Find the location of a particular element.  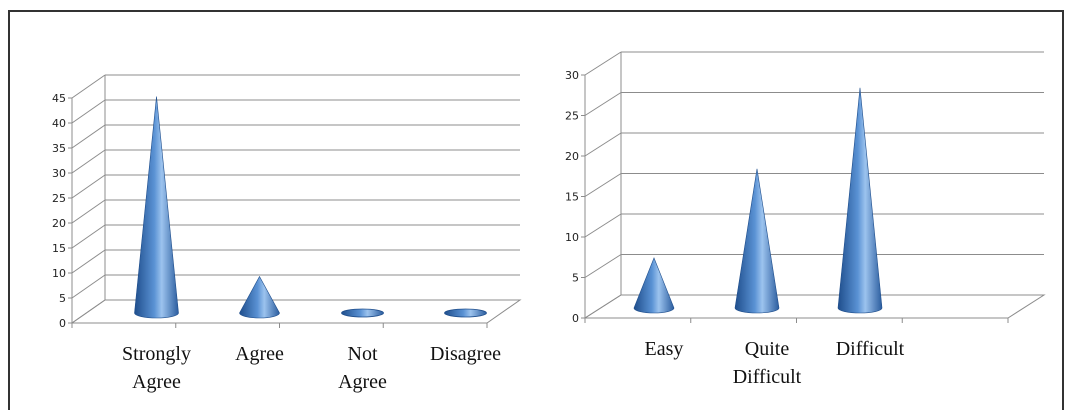

y-tick-label: 35 is located at coordinates (59, 148).